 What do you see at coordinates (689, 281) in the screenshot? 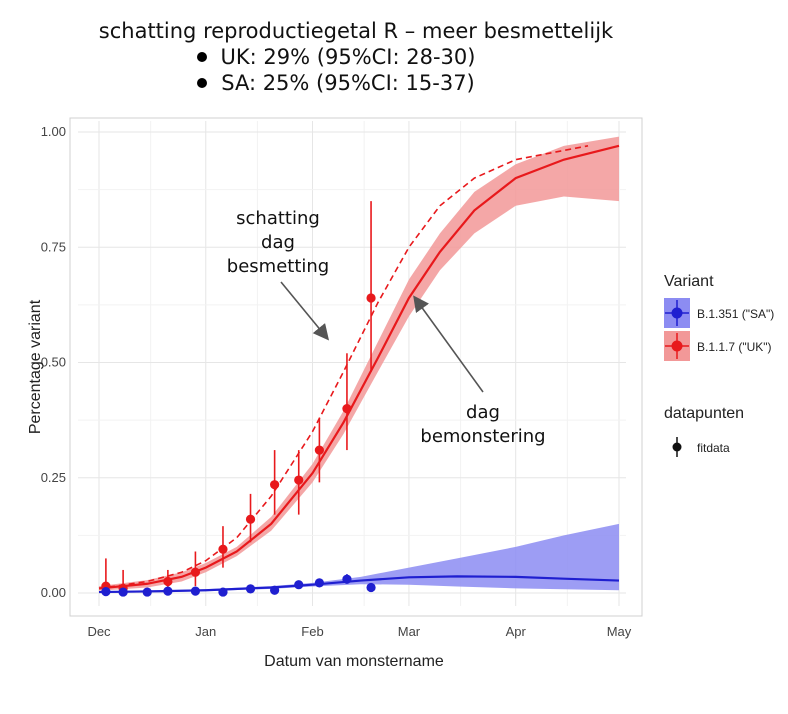
I see `legend-variant-title: Variant` at bounding box center [689, 281].